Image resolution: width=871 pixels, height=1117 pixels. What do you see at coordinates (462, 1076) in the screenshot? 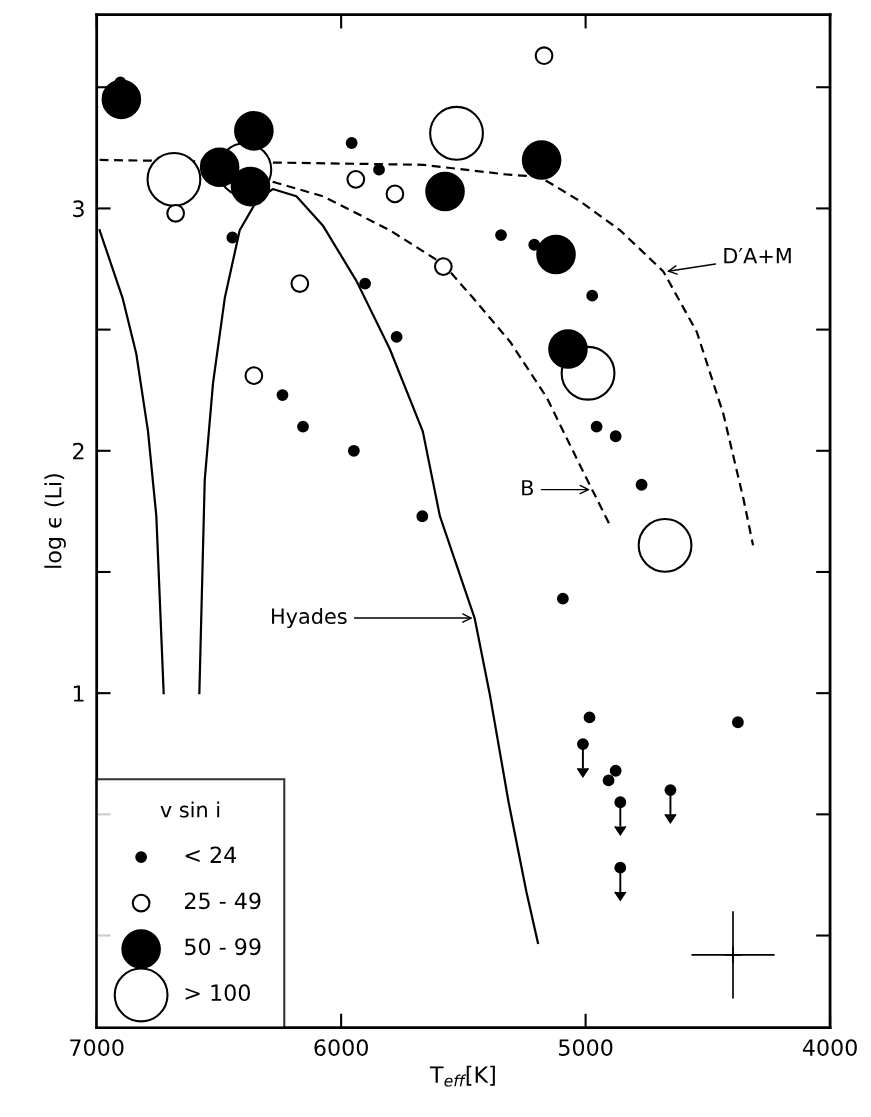
I see `x-axis-title: T$_{eff}$[K]` at bounding box center [462, 1076].